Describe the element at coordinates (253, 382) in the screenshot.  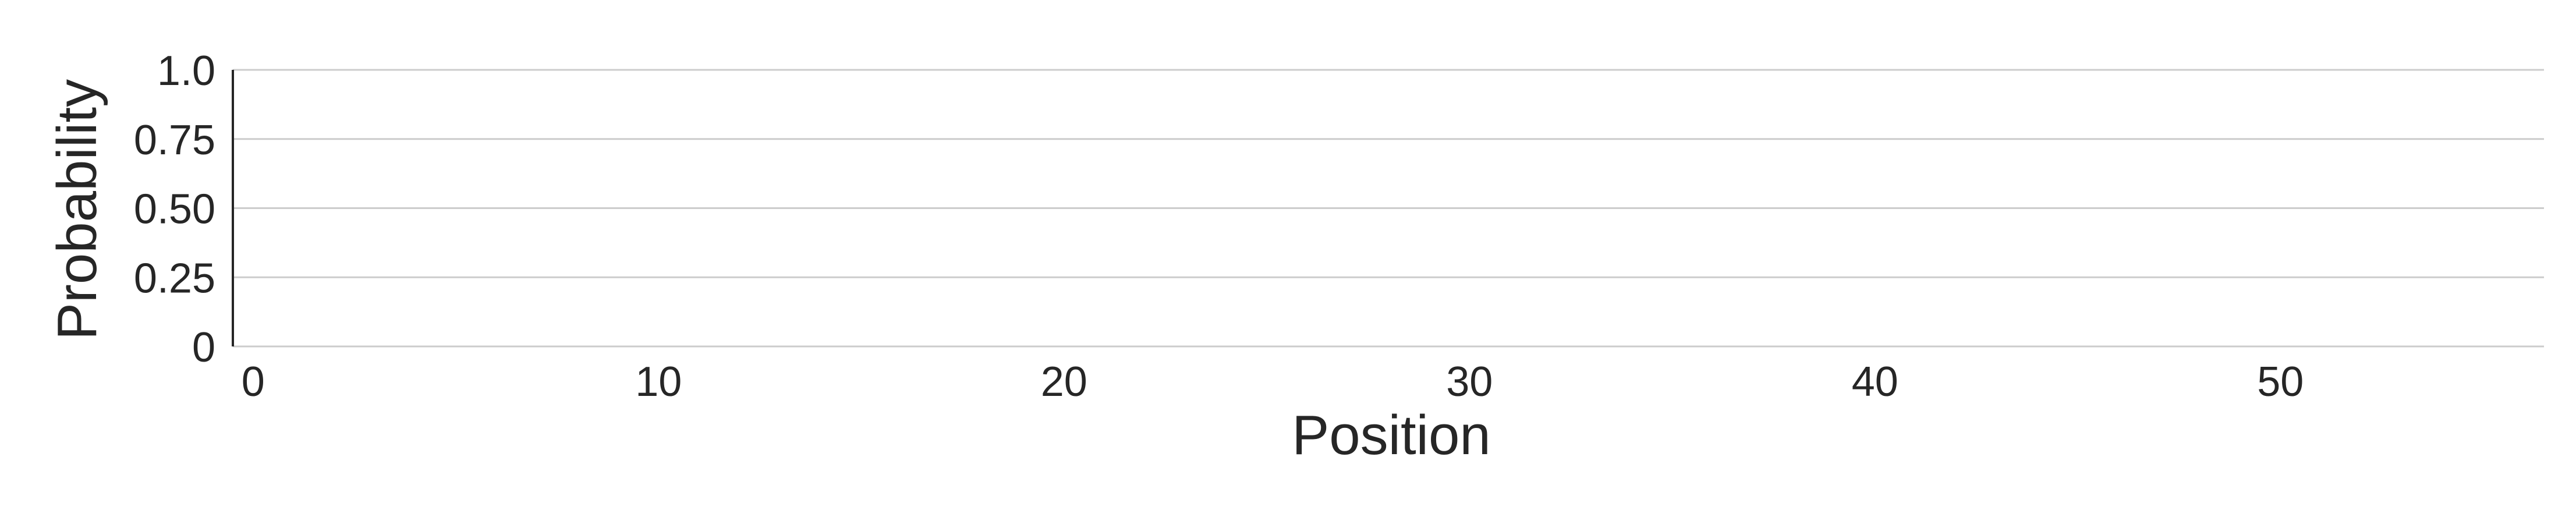
I see `x-tick-label: 0` at that location.